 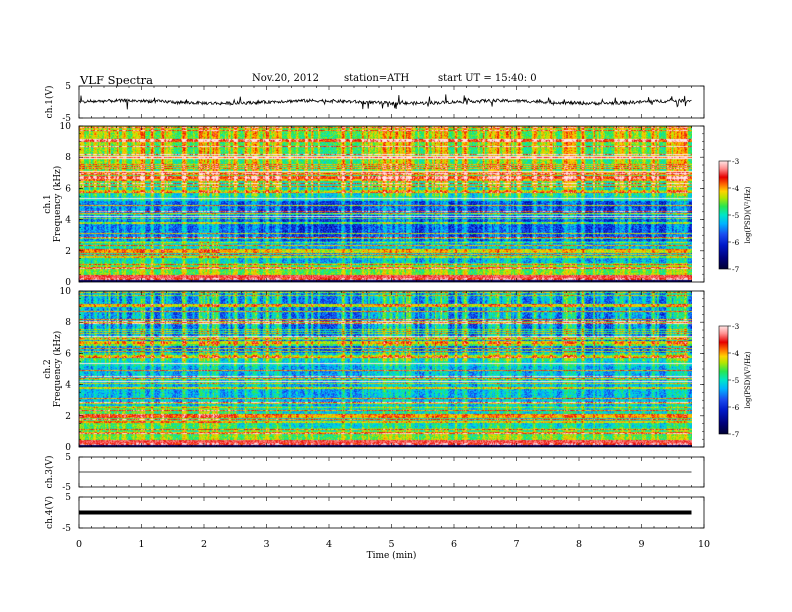 I want to click on colorbar-ch2, so click(x=723, y=380).